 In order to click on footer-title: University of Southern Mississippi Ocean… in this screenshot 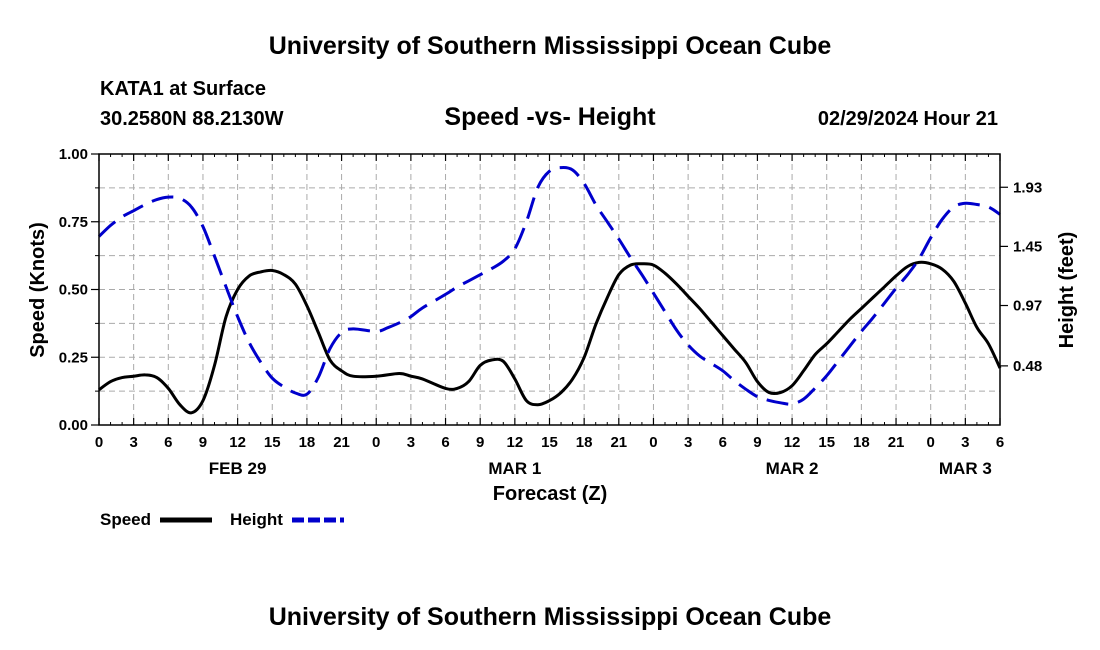, I will do `click(550, 617)`.